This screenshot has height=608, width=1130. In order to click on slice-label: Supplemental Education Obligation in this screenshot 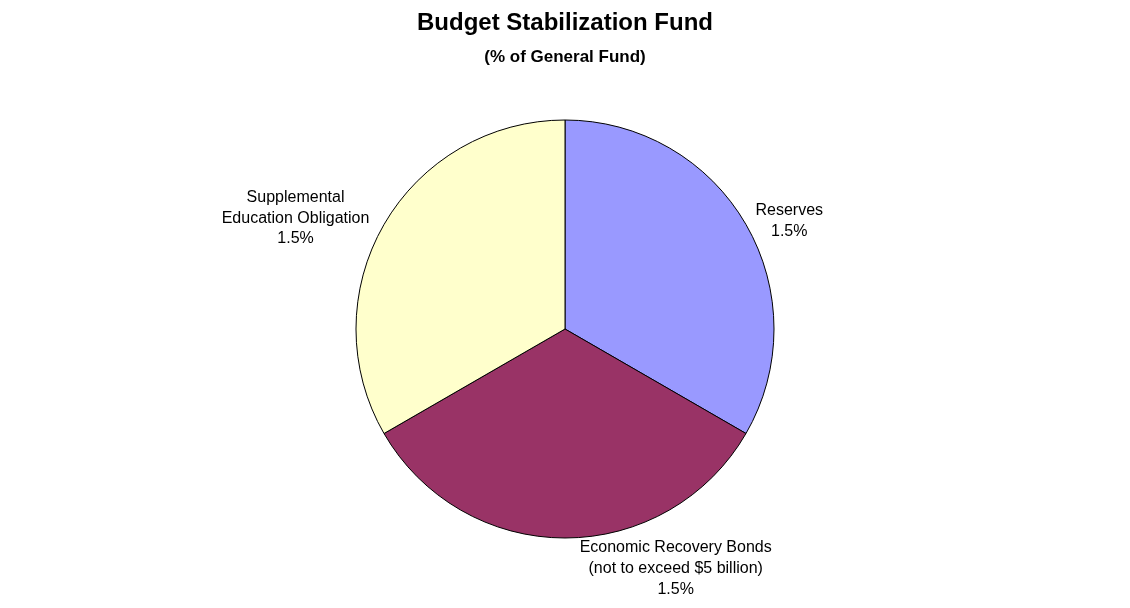, I will do `click(295, 206)`.